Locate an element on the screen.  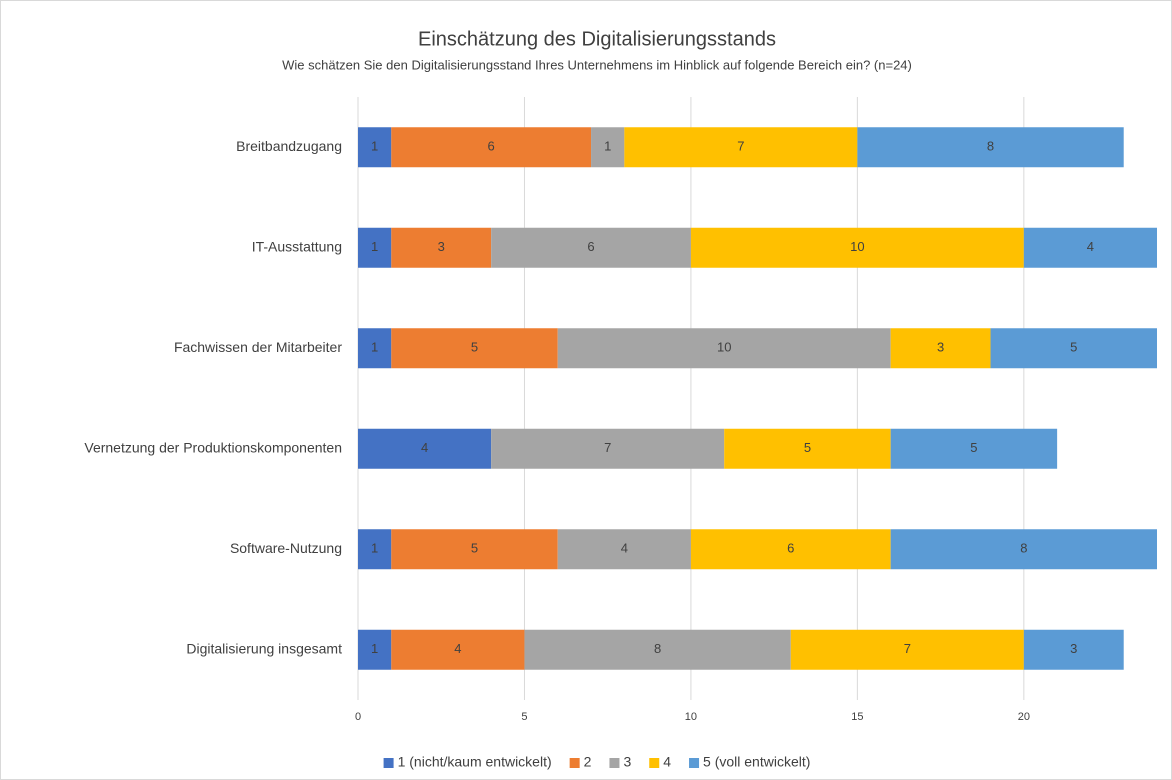
x-tick-label: 5 is located at coordinates (524, 717).